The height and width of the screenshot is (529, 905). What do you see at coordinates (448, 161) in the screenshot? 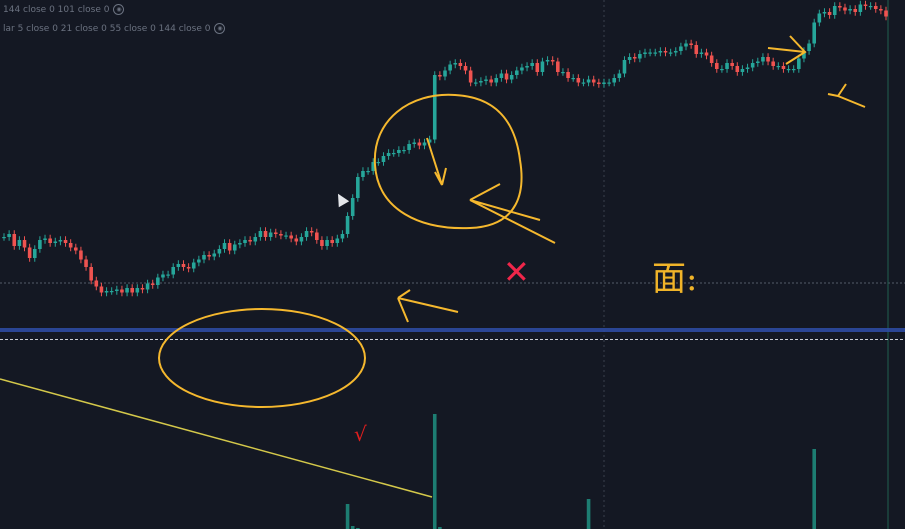
I see `highlight-circle-breakout` at bounding box center [448, 161].